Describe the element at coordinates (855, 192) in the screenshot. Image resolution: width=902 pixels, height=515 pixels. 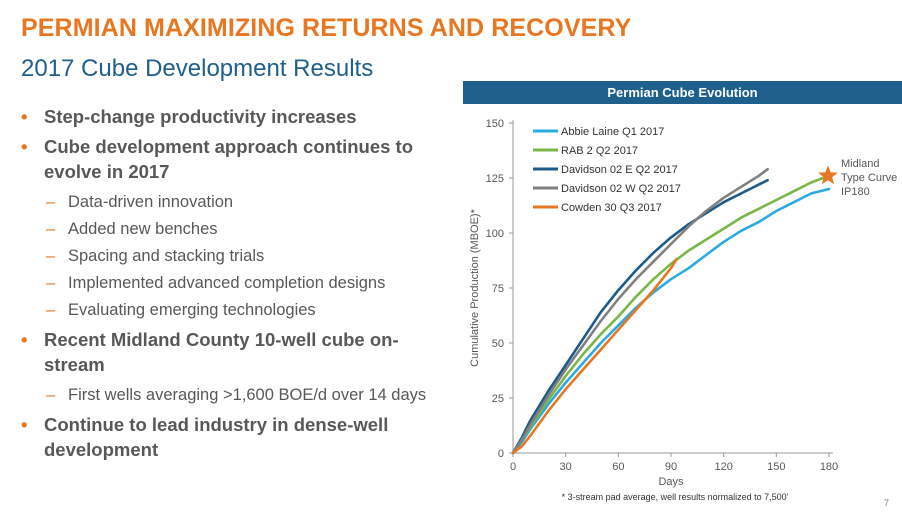
I see `type-curve-label: IP180` at that location.